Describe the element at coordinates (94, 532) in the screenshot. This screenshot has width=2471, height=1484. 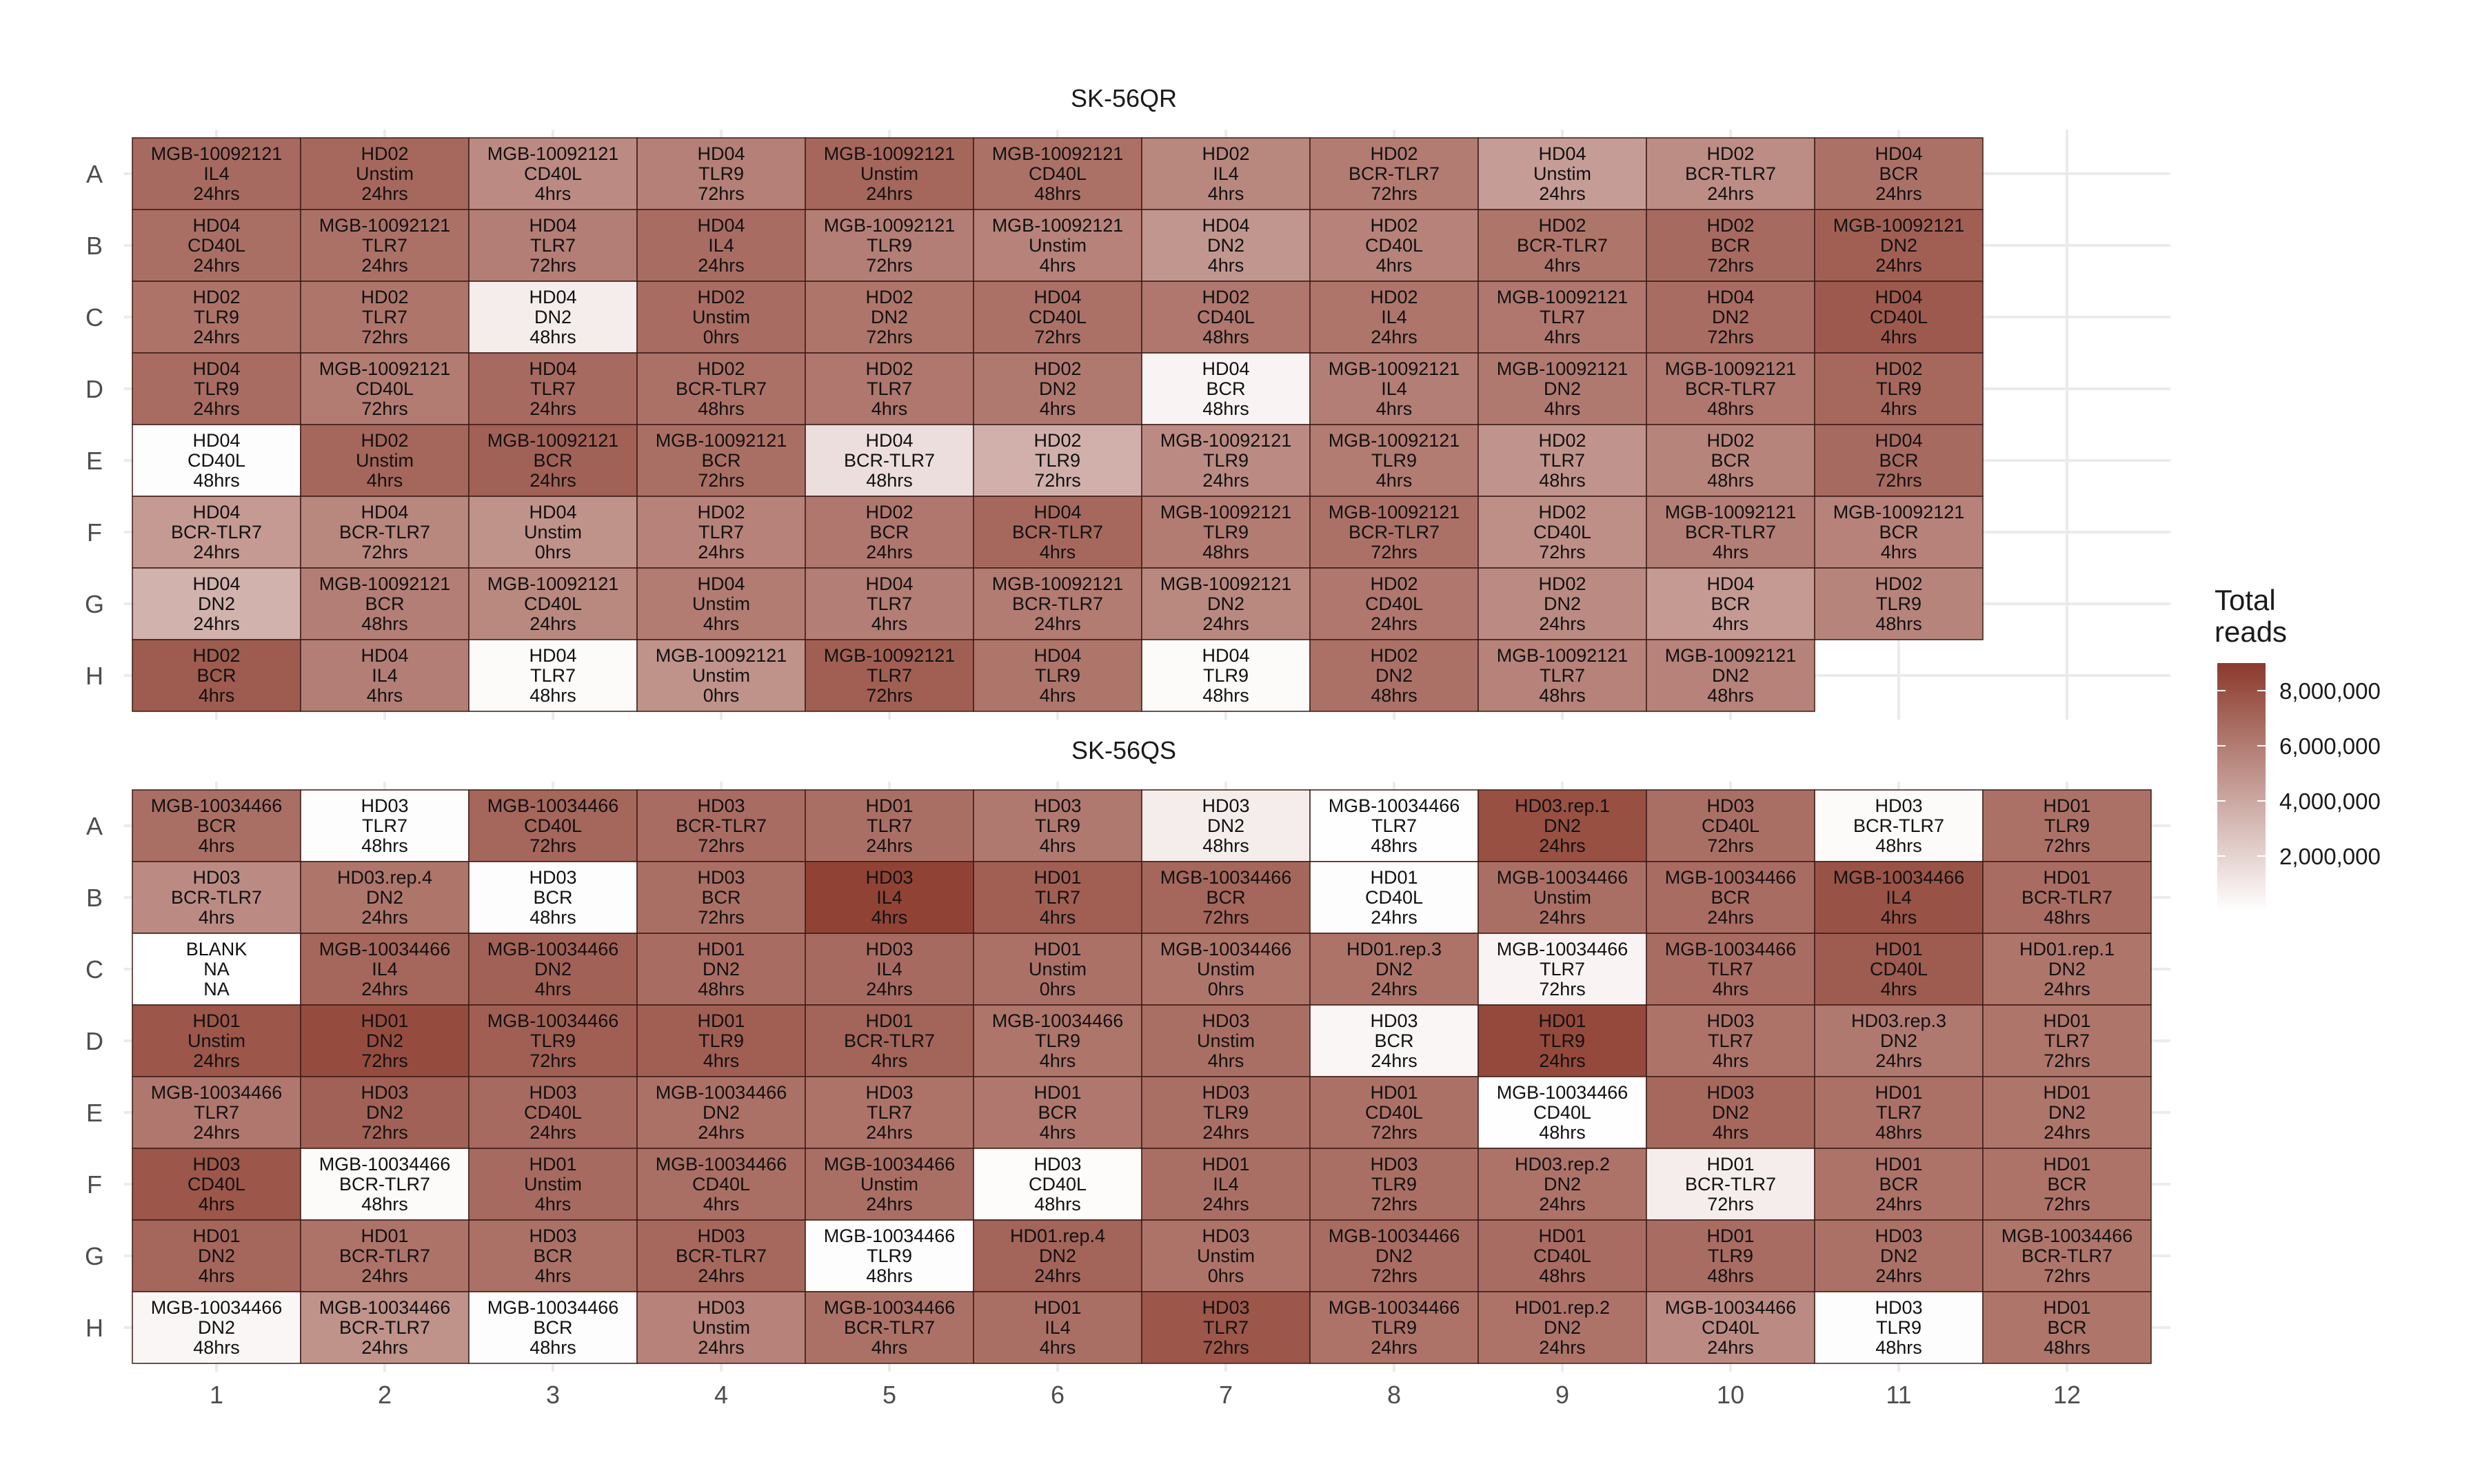
I see `row-label-F: F` at that location.